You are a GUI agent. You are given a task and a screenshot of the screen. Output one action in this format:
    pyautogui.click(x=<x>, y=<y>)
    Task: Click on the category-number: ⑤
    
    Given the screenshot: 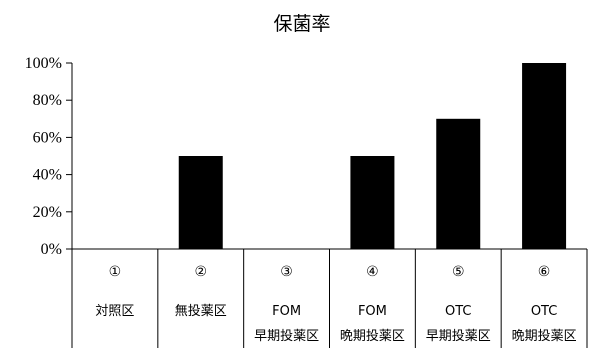 What is the action you would take?
    pyautogui.click(x=458, y=272)
    